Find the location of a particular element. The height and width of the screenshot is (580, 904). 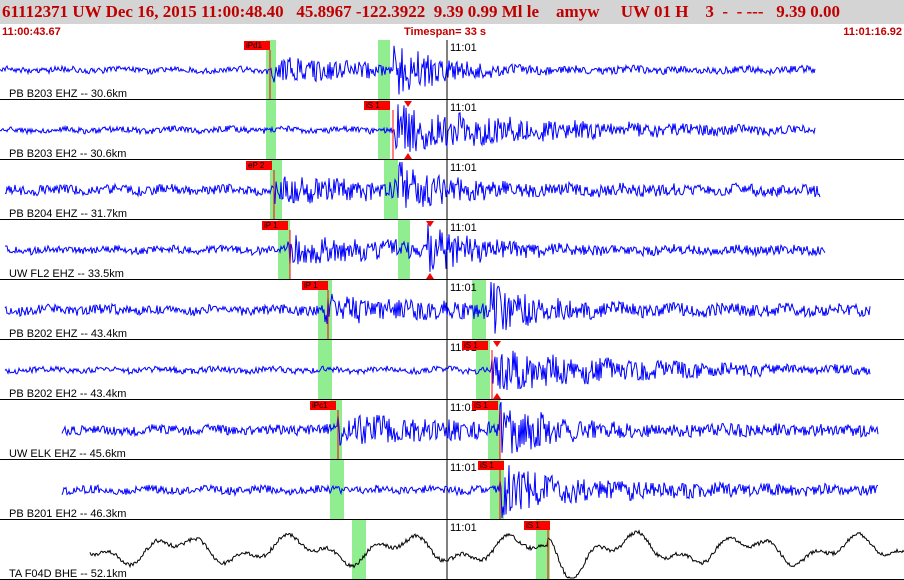

station-label: PB B202 EHZ -- 43.4km is located at coordinates (68, 334).